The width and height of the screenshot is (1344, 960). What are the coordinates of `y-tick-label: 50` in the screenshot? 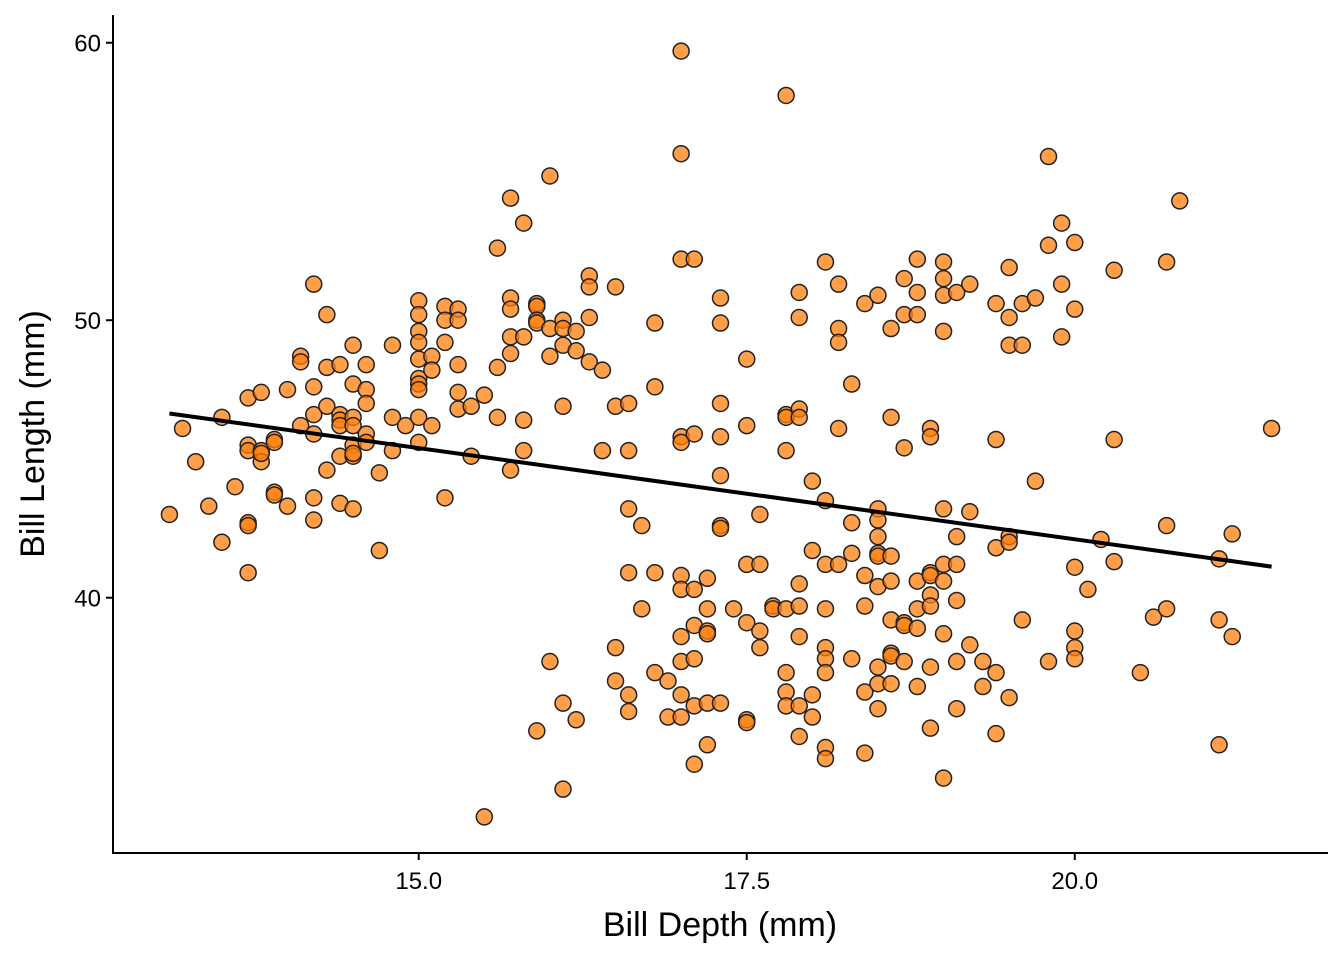 It's located at (87, 321).